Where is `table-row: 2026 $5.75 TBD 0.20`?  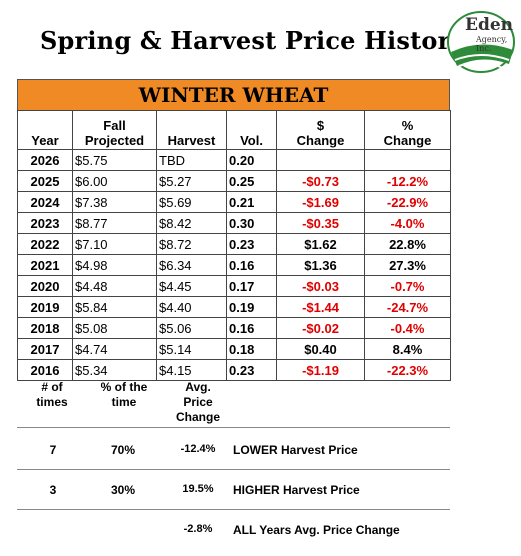
table-row: 2026 $5.75 TBD 0.20 is located at coordinates (234, 160).